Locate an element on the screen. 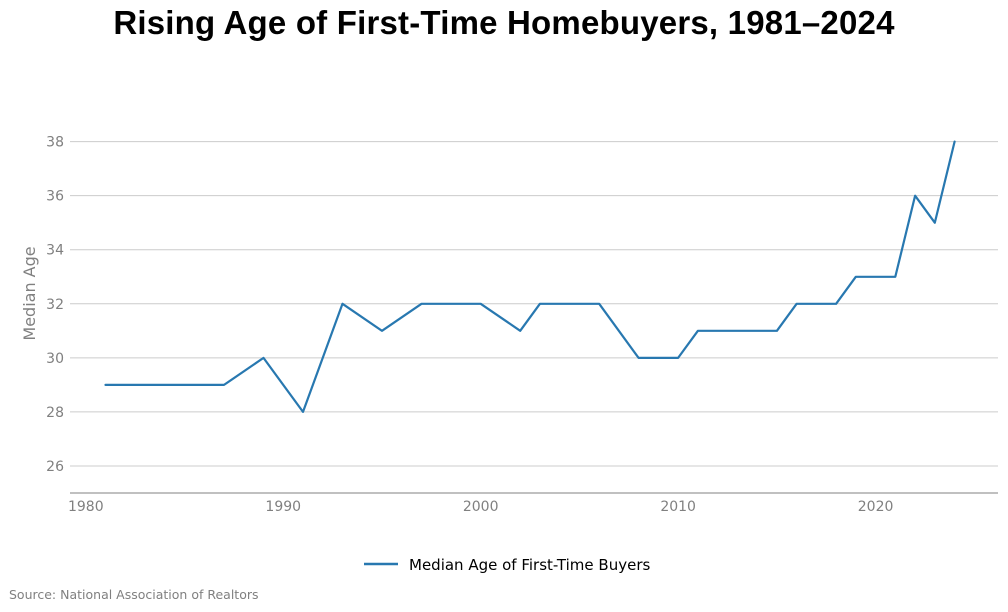  y-axis-label: Median Age is located at coordinates (29, 293).